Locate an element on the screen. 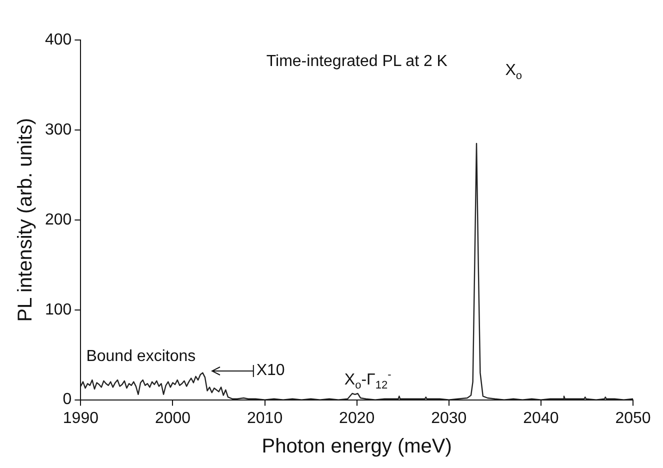 Image resolution: width=663 pixels, height=468 pixels. annotation: Bound excitons is located at coordinates (141, 357).